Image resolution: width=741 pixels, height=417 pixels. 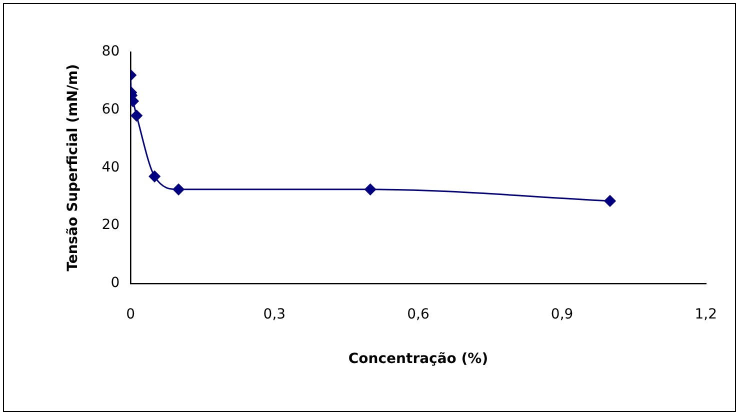 What do you see at coordinates (115, 283) in the screenshot?
I see `y-tick-label: 0` at bounding box center [115, 283].